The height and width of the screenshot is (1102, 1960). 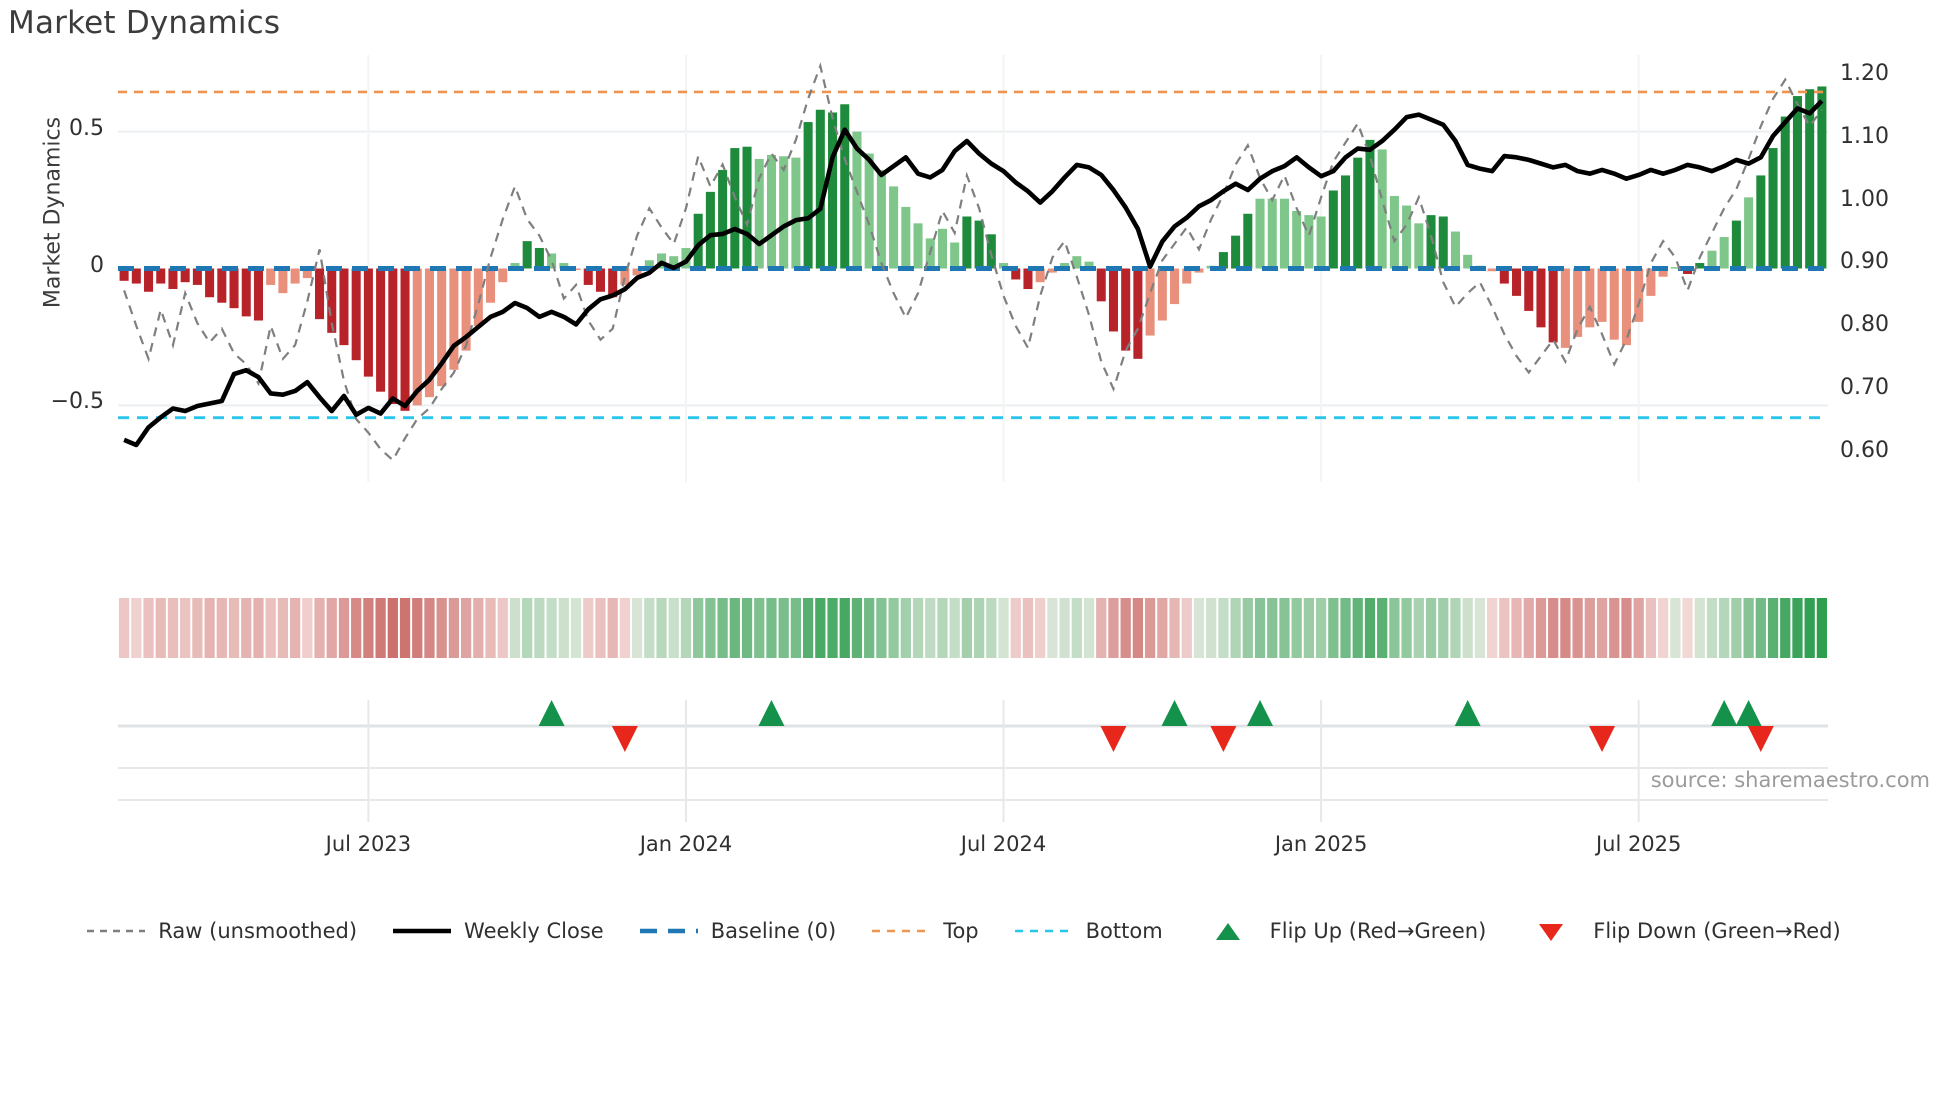 What do you see at coordinates (686, 844) in the screenshot?
I see `x-tick: Jan 2024` at bounding box center [686, 844].